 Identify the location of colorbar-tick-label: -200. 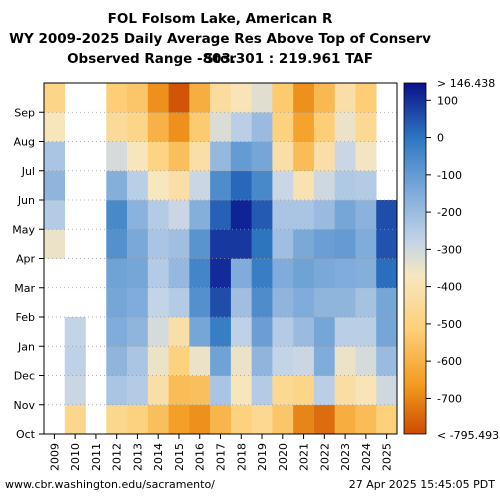
(449, 212).